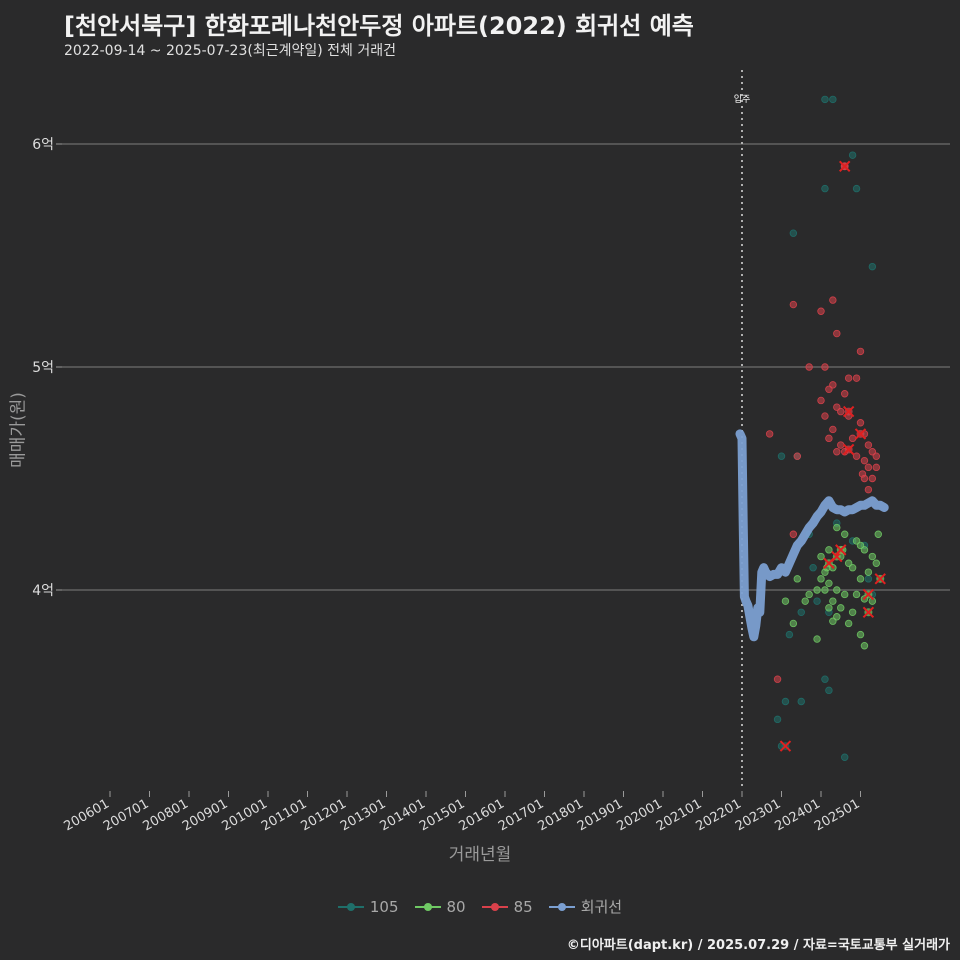 This screenshot has height=960, width=960. Describe the element at coordinates (43, 591) in the screenshot. I see `y-tick-label: 4억` at that location.